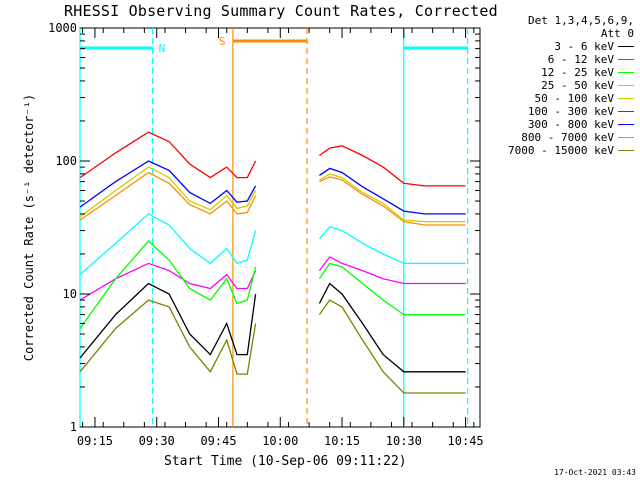 The height and width of the screenshot is (480, 640). I want to click on legend-item-label: 100 - 300 keV, so click(570, 111).